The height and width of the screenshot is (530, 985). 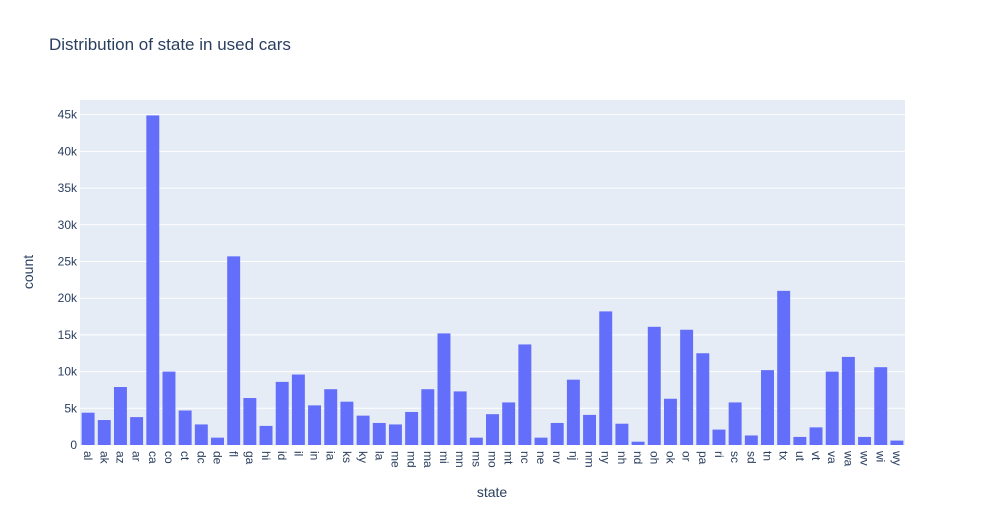 What do you see at coordinates (363, 430) in the screenshot?
I see `bar-ky` at bounding box center [363, 430].